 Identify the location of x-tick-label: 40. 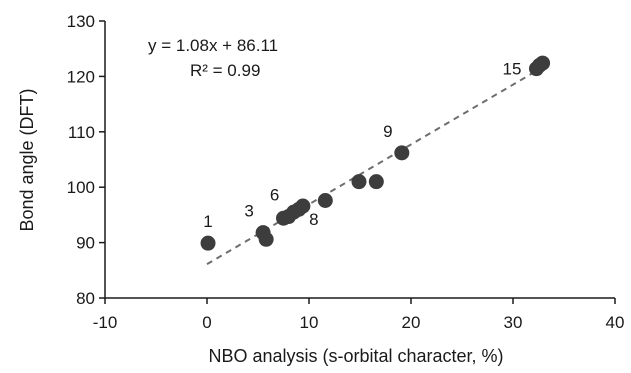
(615, 322).